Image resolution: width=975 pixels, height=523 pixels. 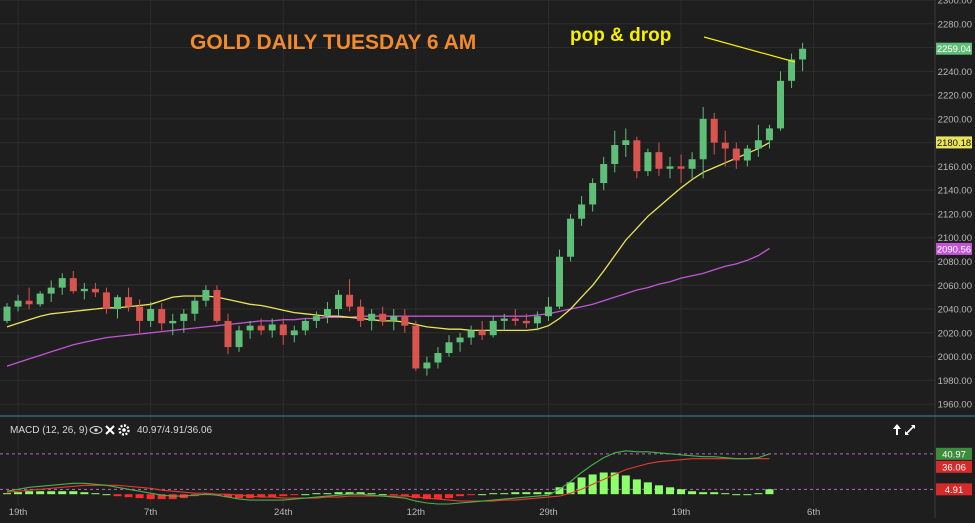 What do you see at coordinates (955, 214) in the screenshot?
I see `y-tick-label: 2120.00` at bounding box center [955, 214].